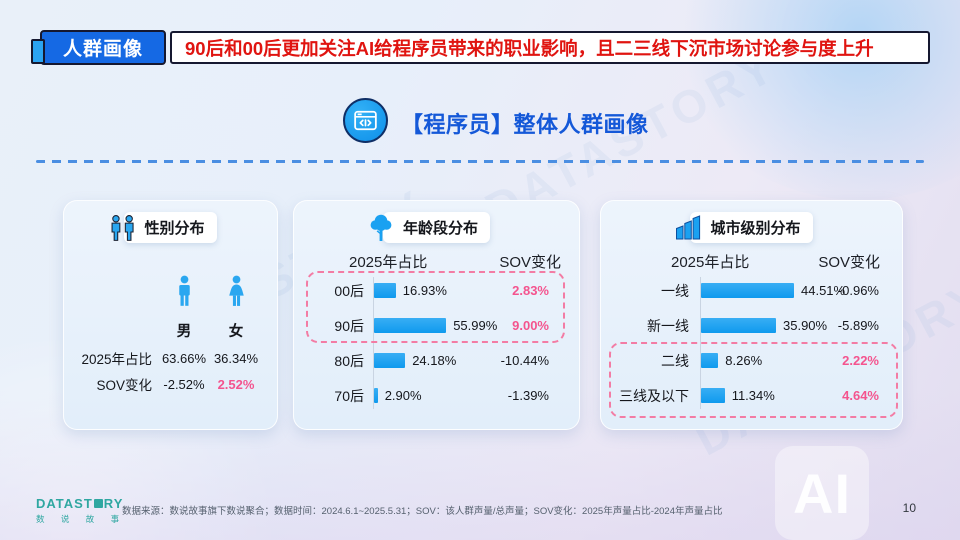 This screenshot has width=960, height=540. I want to click on city-card-title-pill: 城市级别分布, so click(744, 227).